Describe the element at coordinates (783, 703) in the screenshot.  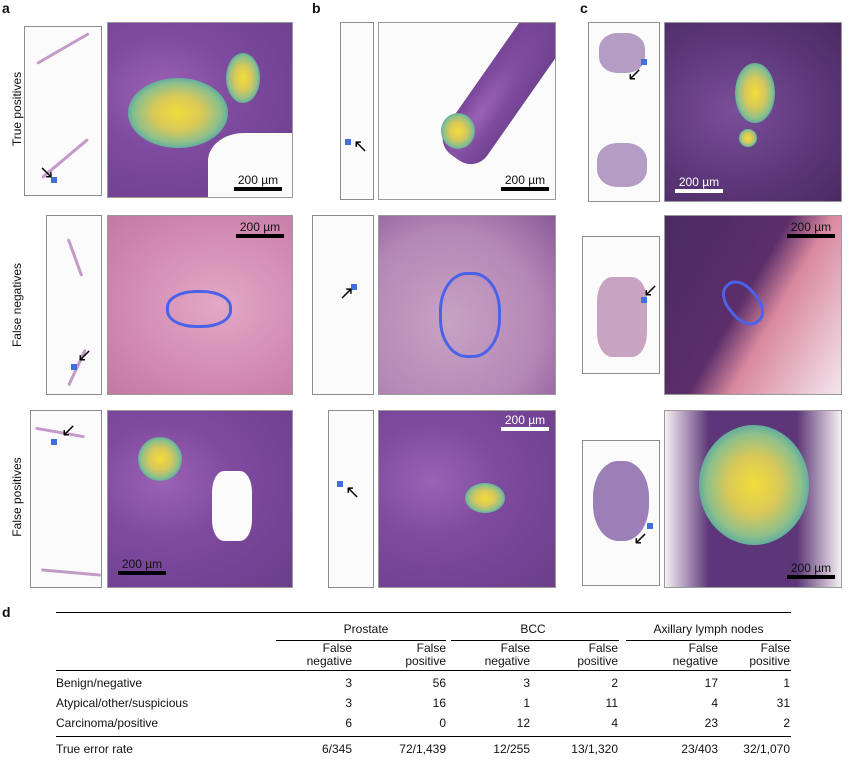
I see `table-cell: 31` at that location.